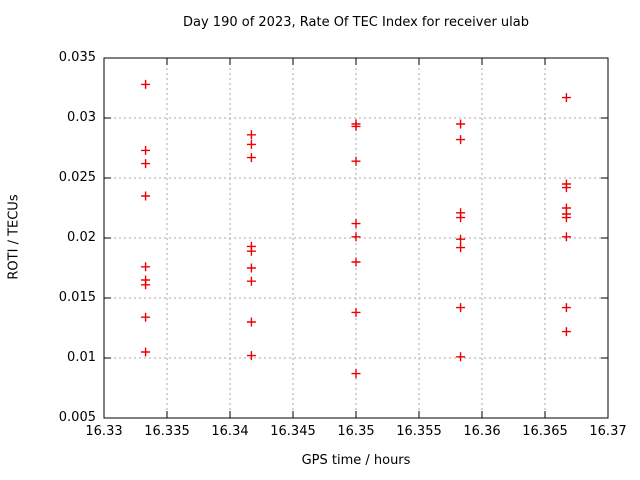  Describe the element at coordinates (230, 431) in the screenshot. I see `x-tick-label: 16.34` at that location.